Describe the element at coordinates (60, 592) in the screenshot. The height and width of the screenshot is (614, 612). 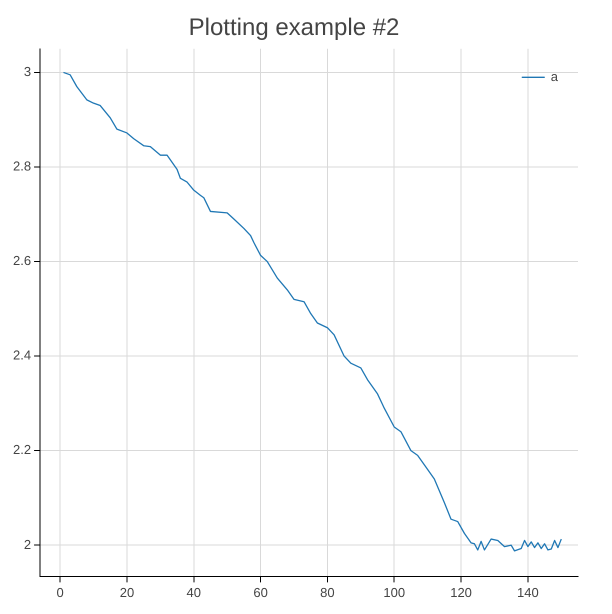
I see `x-tick-label: 0` at that location.